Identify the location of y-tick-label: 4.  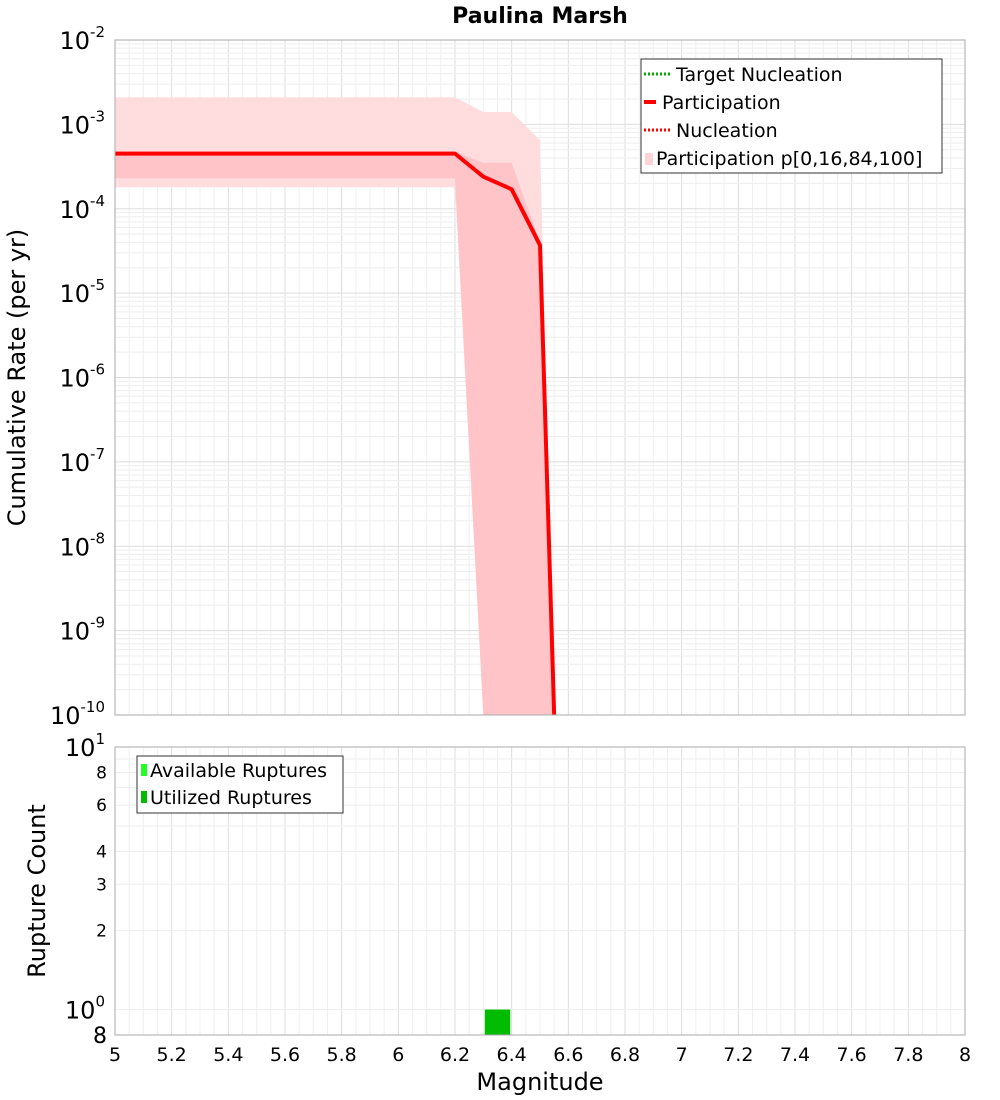
(101, 852).